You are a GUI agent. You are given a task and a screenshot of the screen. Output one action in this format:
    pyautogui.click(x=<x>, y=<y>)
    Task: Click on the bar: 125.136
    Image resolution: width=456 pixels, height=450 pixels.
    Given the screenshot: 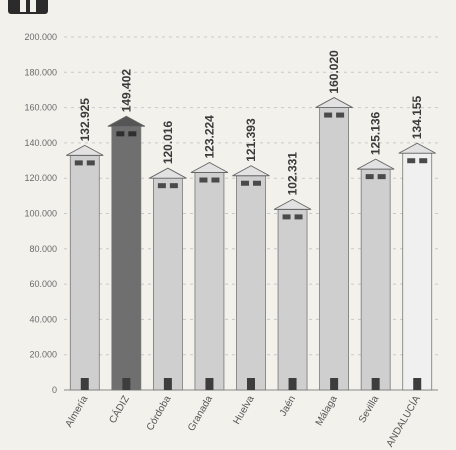 What is the action you would take?
    pyautogui.click(x=375, y=251)
    